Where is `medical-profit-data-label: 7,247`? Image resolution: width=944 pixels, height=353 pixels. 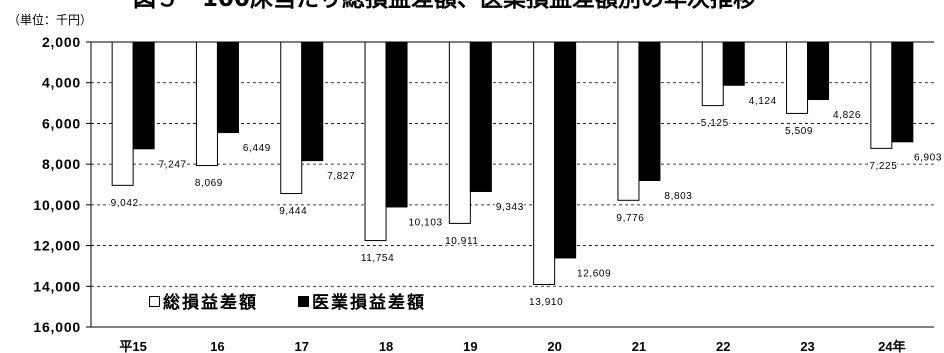 medical-profit-data-label: 7,247 is located at coordinates (173, 164).